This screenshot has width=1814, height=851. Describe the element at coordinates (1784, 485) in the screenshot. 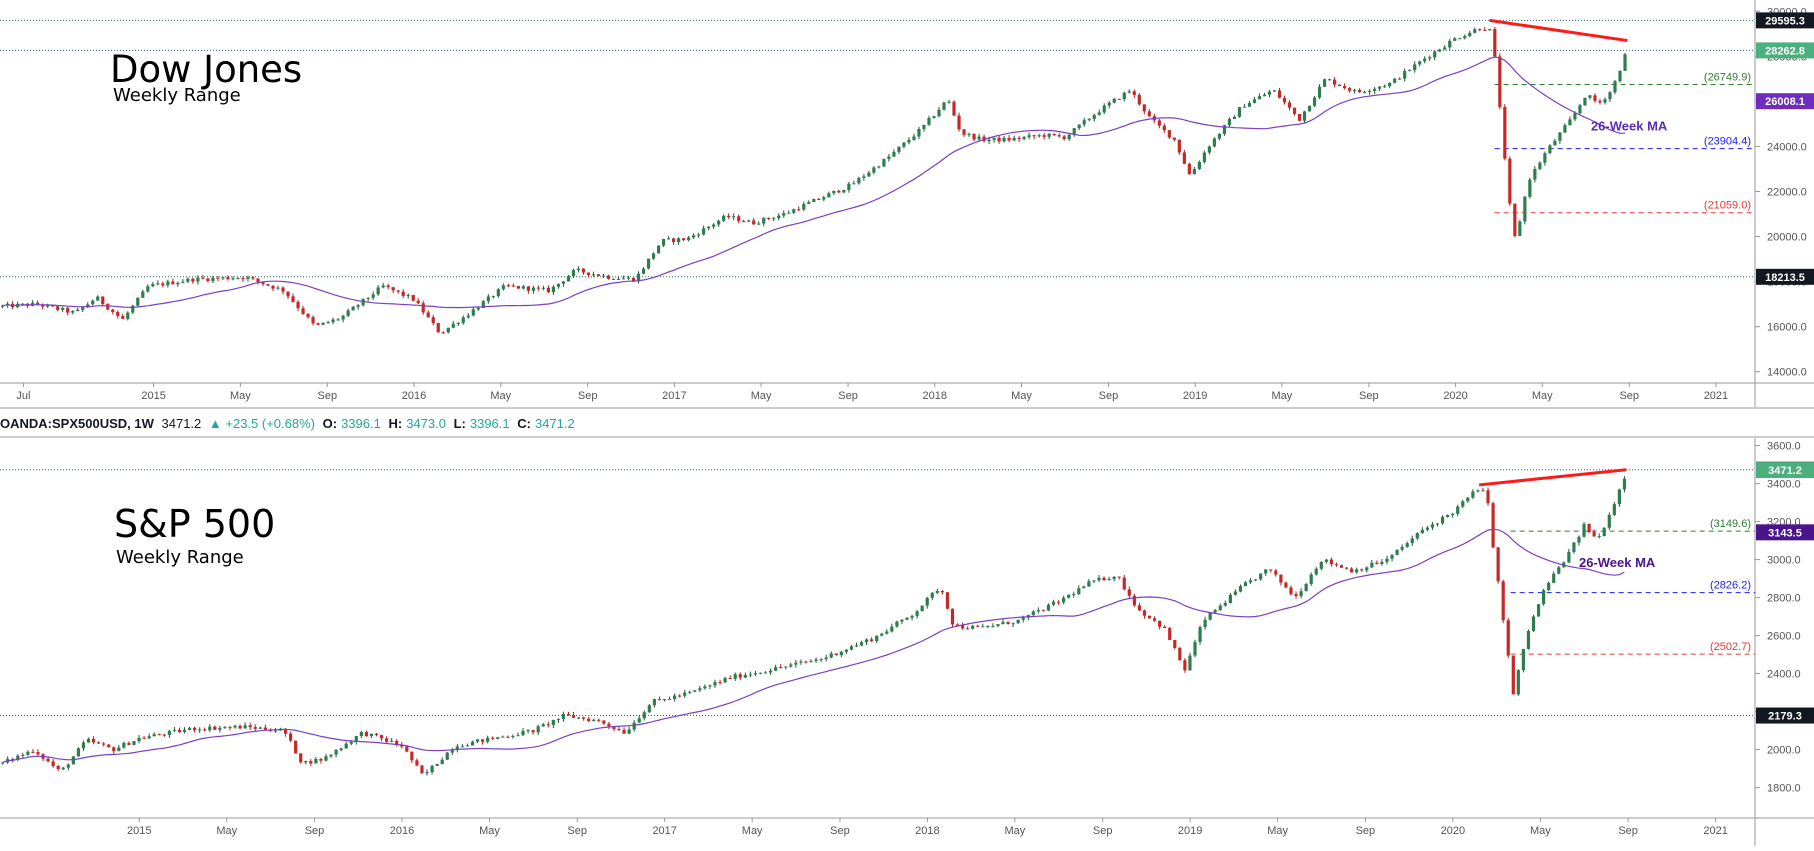

I see `price-tick-label: 3400.0` at that location.